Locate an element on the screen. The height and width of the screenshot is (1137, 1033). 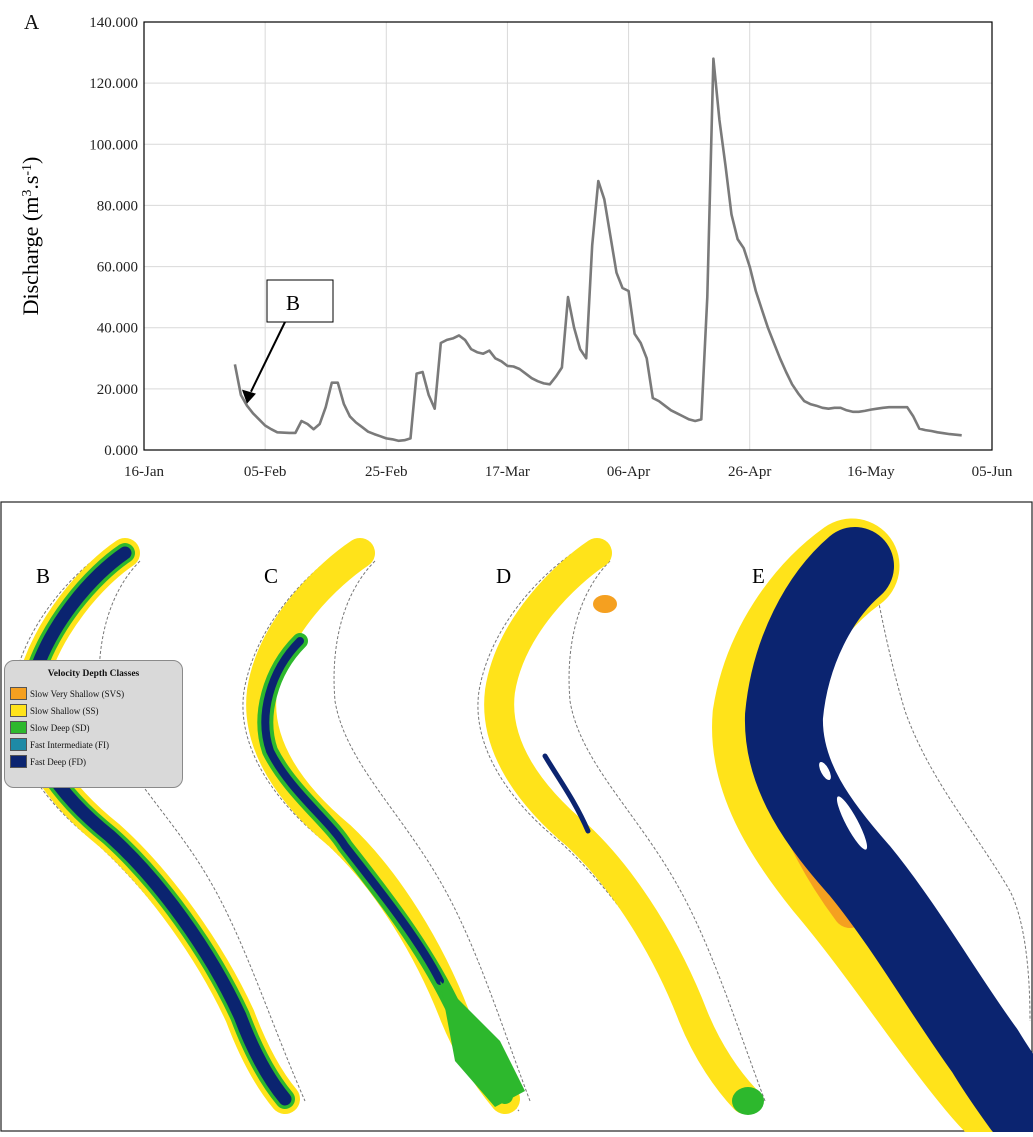
x-tick-label: 05-Jun is located at coordinates (992, 472).